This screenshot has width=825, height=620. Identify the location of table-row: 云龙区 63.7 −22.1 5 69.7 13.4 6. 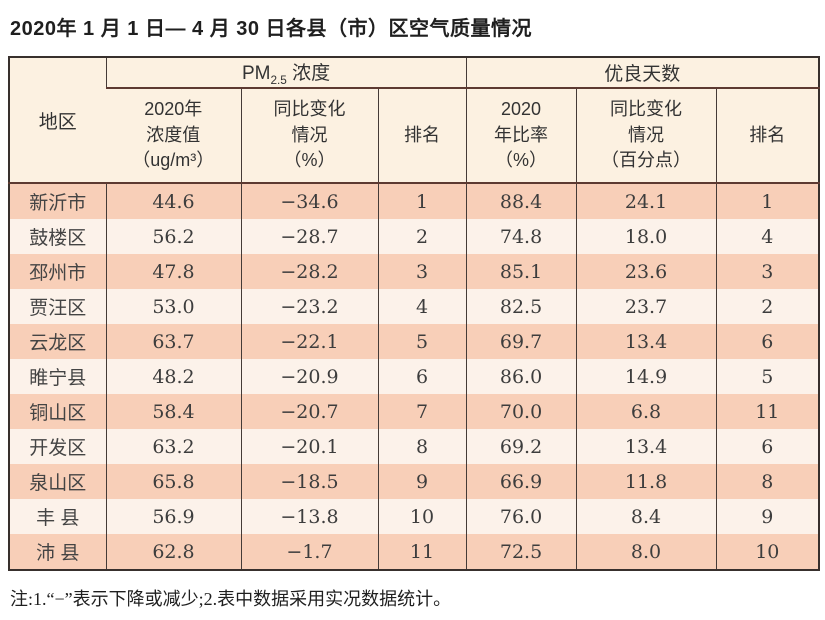
(414, 341).